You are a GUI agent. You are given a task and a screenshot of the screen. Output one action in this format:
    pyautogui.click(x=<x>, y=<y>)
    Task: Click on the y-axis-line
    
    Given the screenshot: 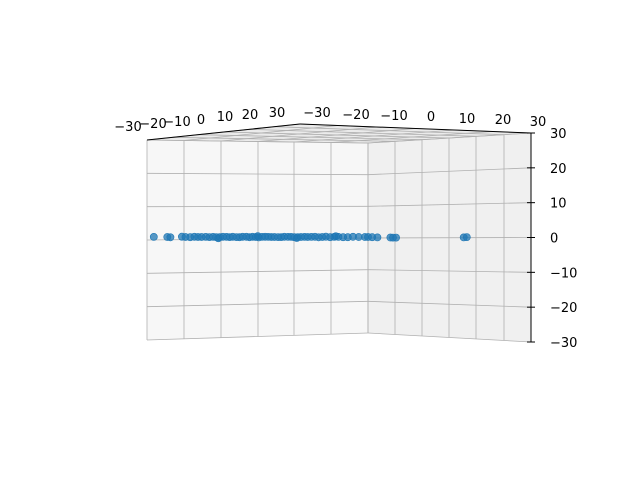 What is the action you would take?
    pyautogui.click(x=415, y=128)
    